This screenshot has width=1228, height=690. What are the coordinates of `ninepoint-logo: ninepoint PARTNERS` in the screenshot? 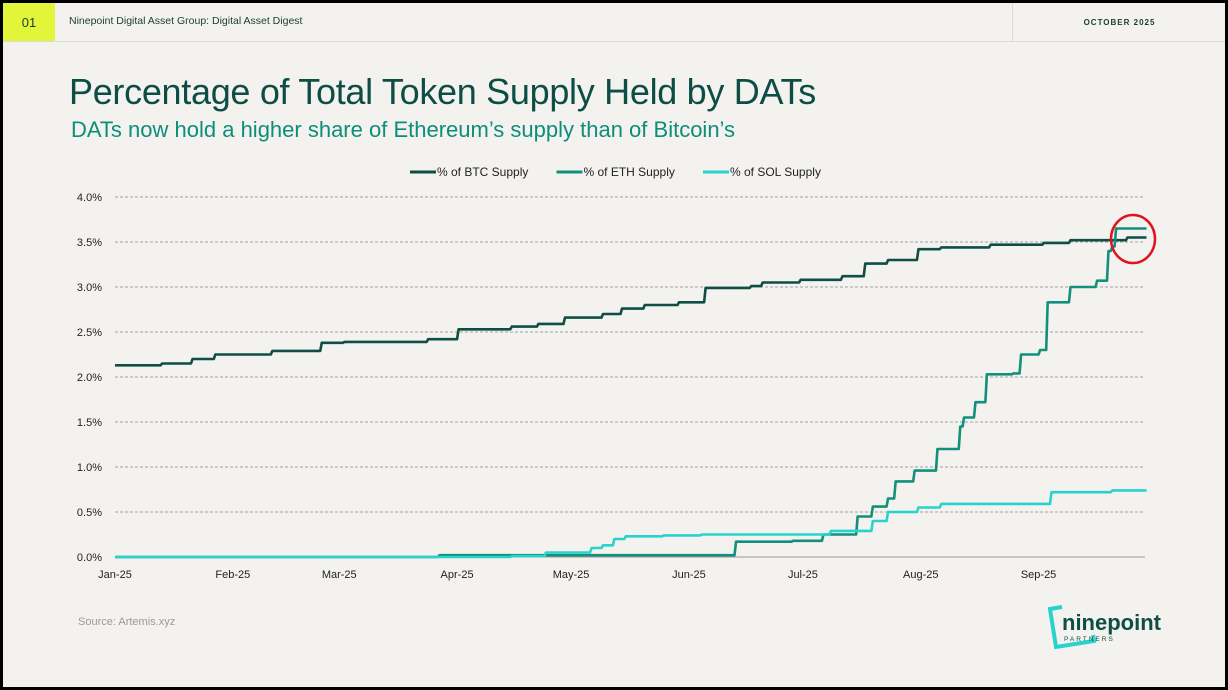 It's located at (1107, 630).